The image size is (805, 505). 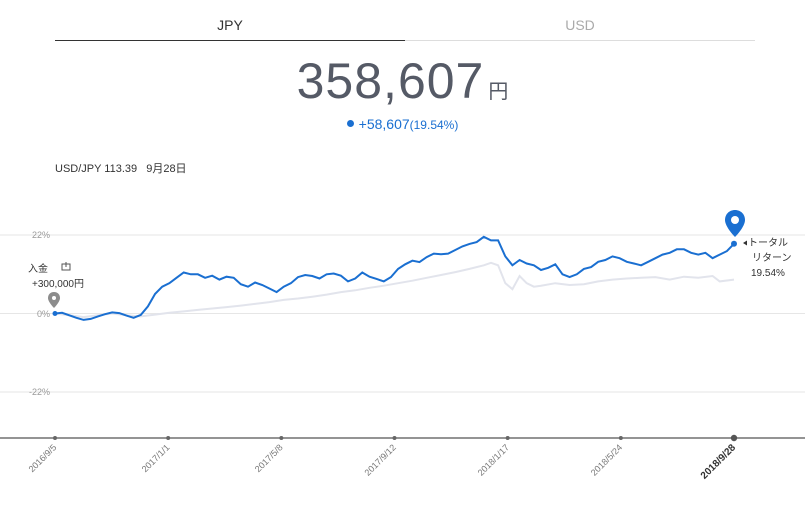 I want to click on total-return-value: 19.54%, so click(x=768, y=273).